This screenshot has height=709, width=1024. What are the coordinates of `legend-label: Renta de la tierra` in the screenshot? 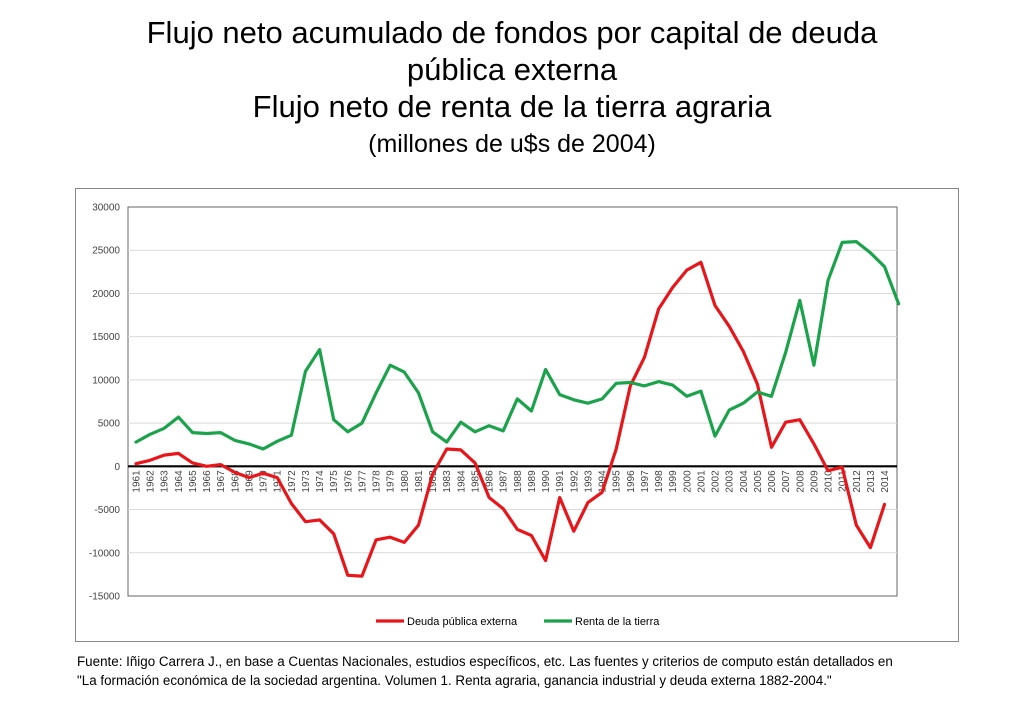 It's located at (617, 622).